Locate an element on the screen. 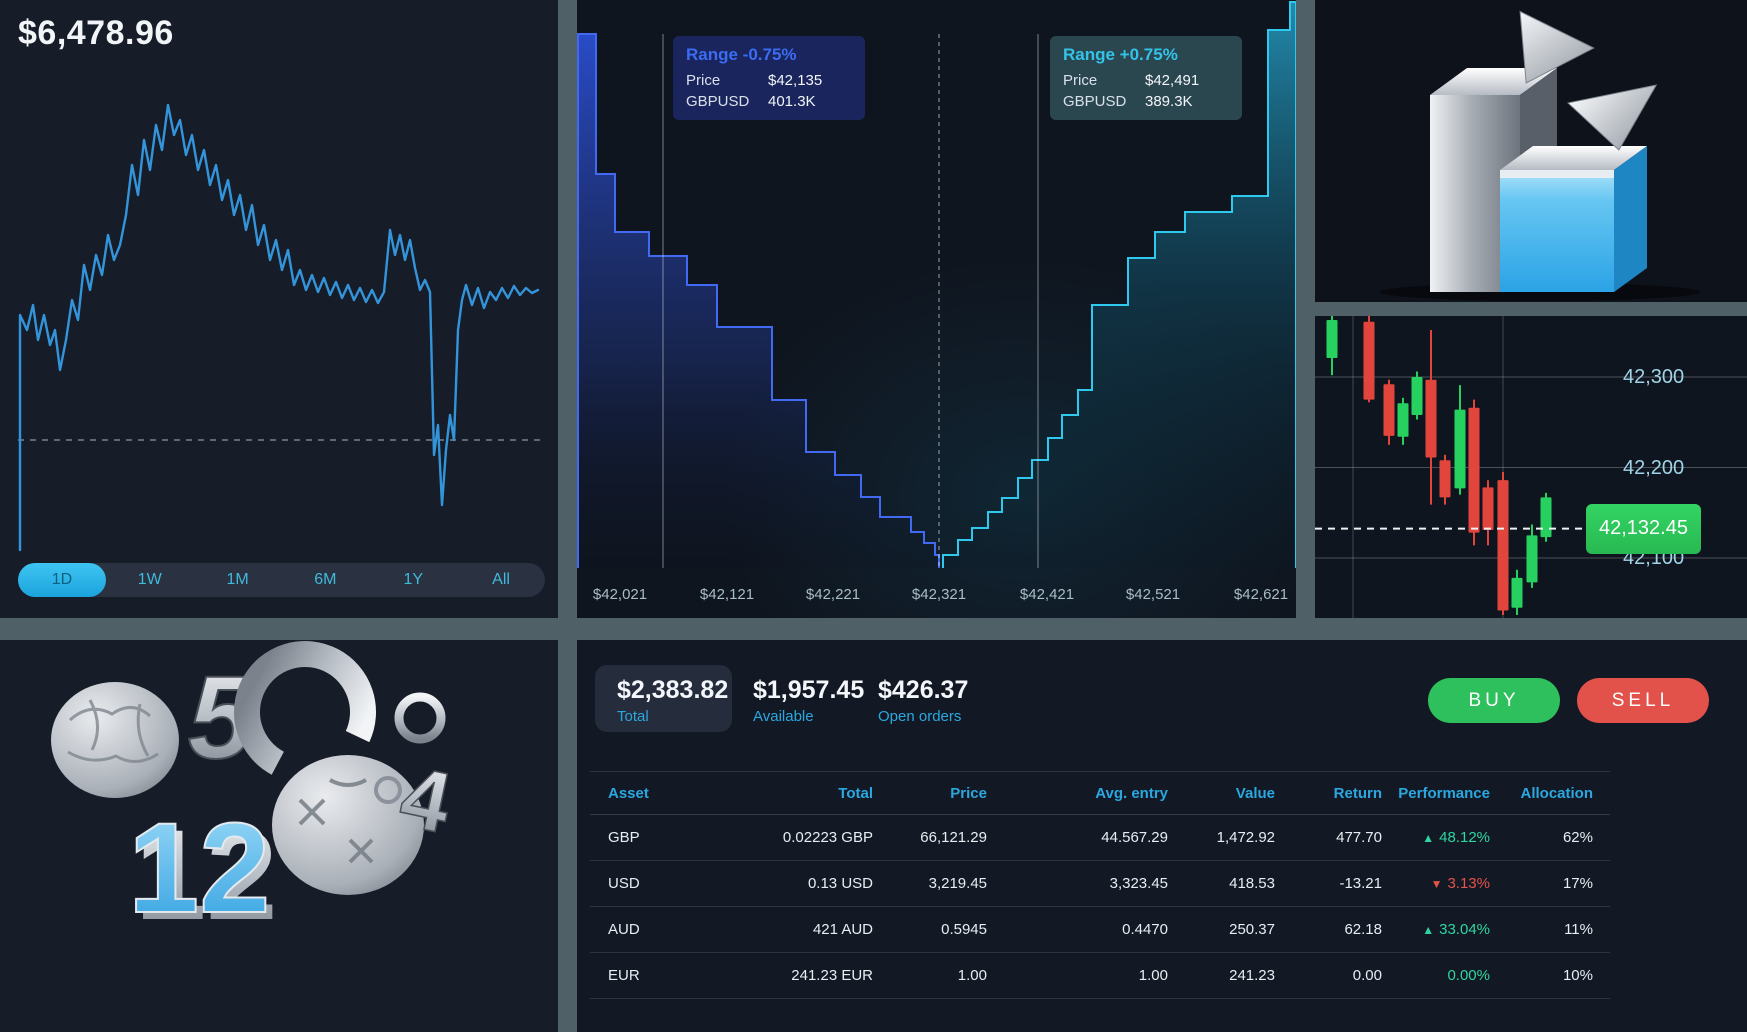  summary-label: Total is located at coordinates (633, 716).